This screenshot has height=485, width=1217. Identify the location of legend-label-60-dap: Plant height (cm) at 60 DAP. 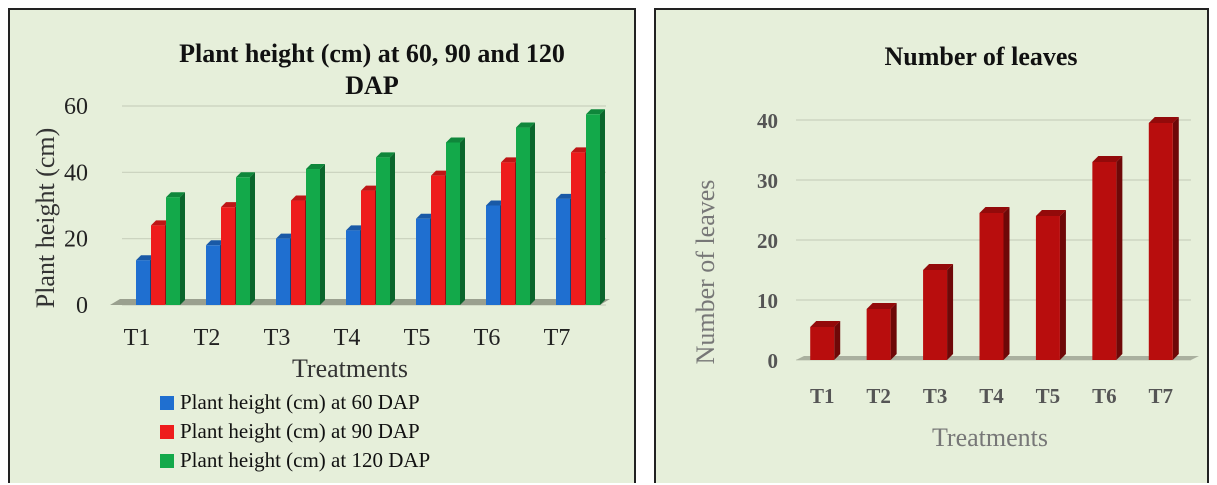
(300, 402).